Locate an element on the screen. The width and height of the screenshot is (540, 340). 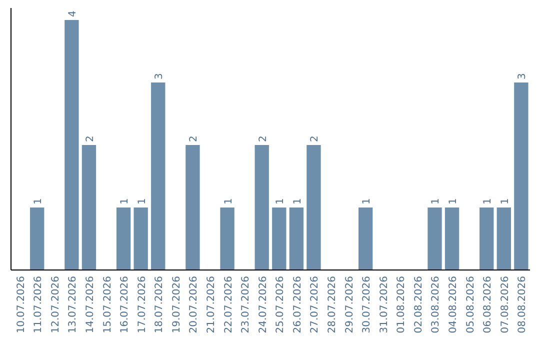
x-tick-label: 14.07.2026 is located at coordinates (90, 305).